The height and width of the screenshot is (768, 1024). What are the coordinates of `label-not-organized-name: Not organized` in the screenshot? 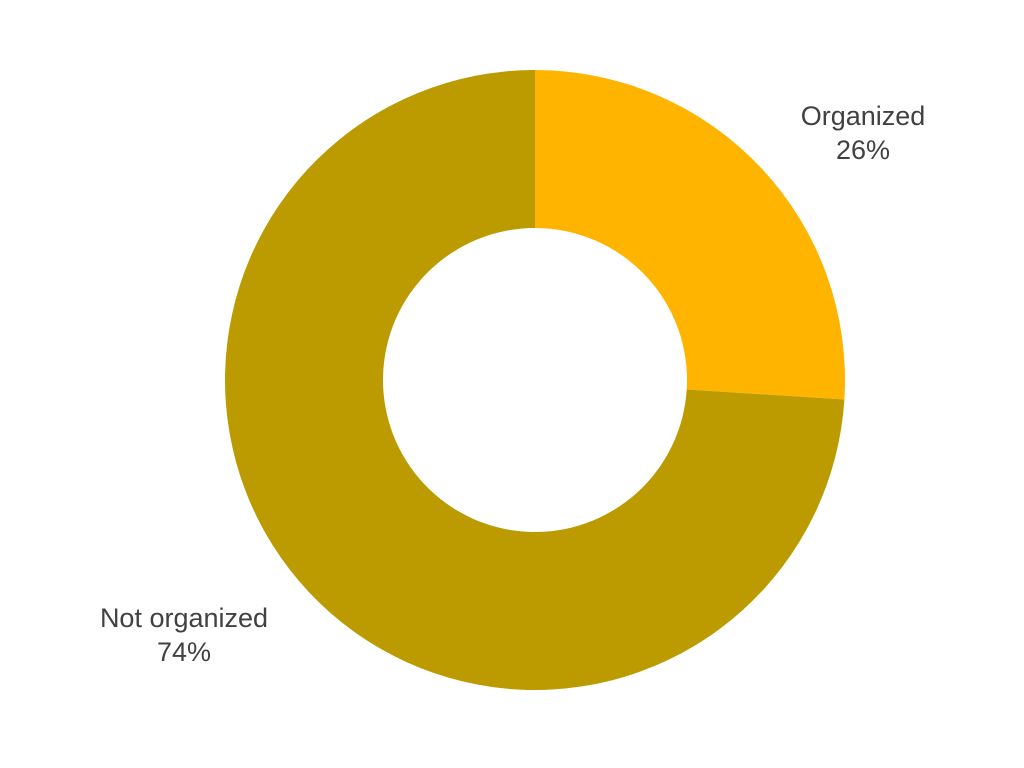 It's located at (184, 618).